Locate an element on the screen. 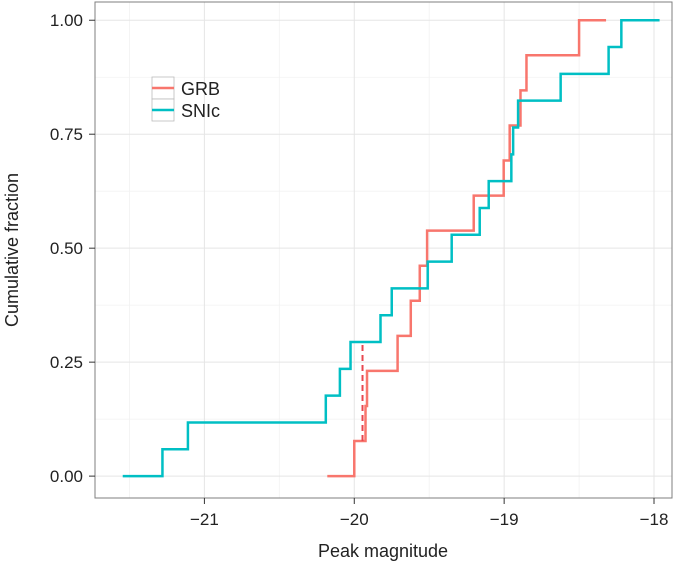 This screenshot has height=576, width=688. x-tick-label: −19 is located at coordinates (504, 519).